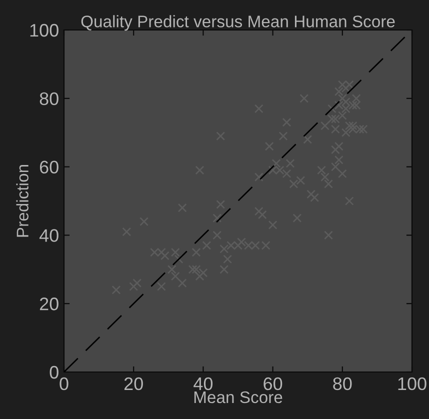 Image resolution: width=429 pixels, height=419 pixels. What do you see at coordinates (54, 372) in the screenshot?
I see `y-tick-label: 0` at bounding box center [54, 372].